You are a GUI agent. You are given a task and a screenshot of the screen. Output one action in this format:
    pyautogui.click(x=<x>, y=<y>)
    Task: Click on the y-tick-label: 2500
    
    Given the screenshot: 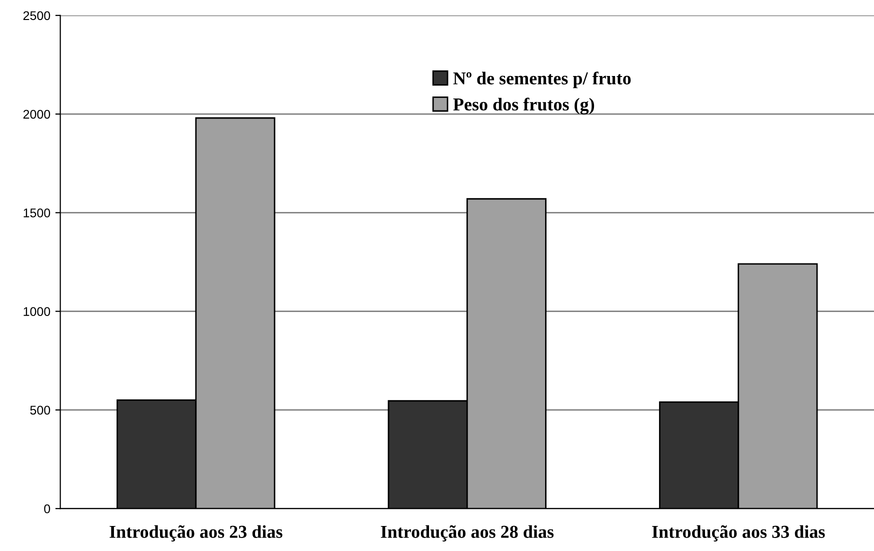 What is the action you would take?
    pyautogui.click(x=36, y=15)
    